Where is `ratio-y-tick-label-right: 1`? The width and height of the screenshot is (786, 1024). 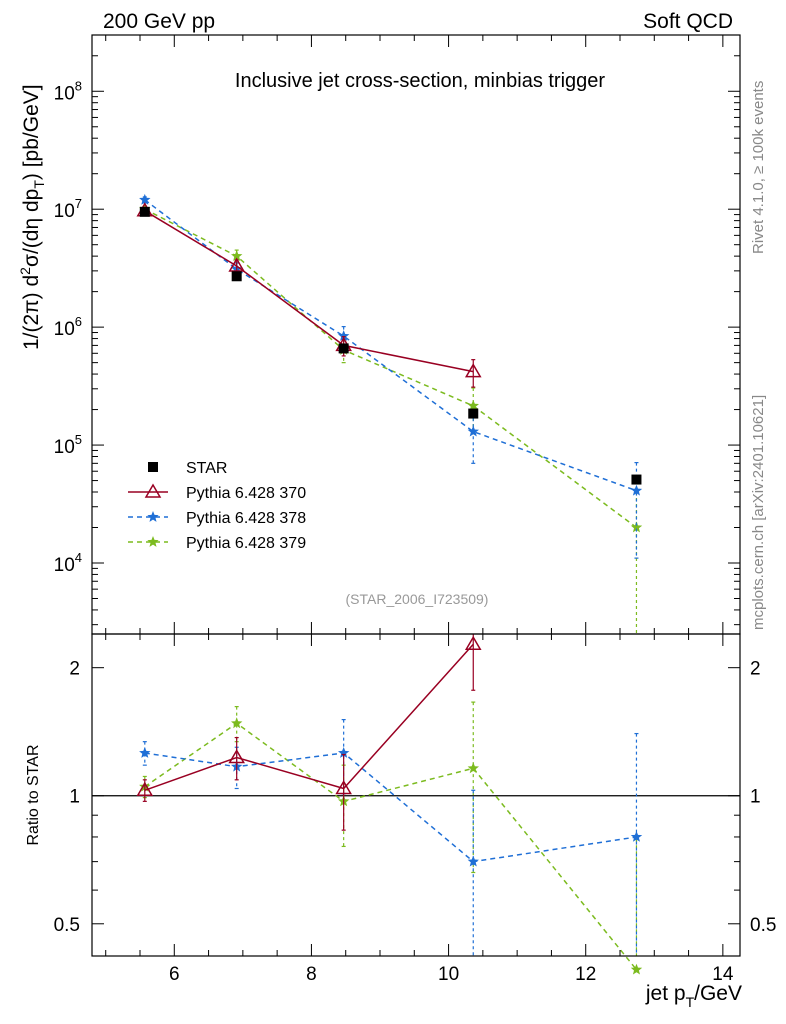 ratio-y-tick-label-right: 1 is located at coordinates (755, 797).